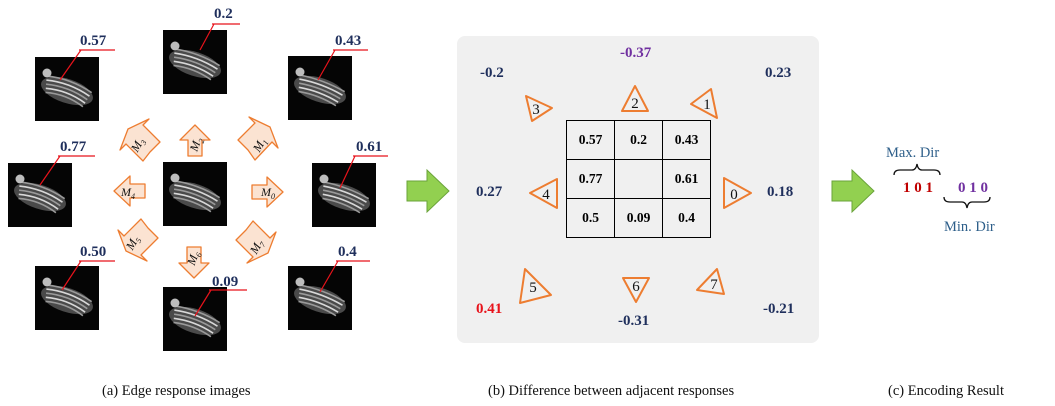 The image size is (1055, 406). What do you see at coordinates (258, 138) in the screenshot?
I see `mask-arrow-m1` at bounding box center [258, 138].